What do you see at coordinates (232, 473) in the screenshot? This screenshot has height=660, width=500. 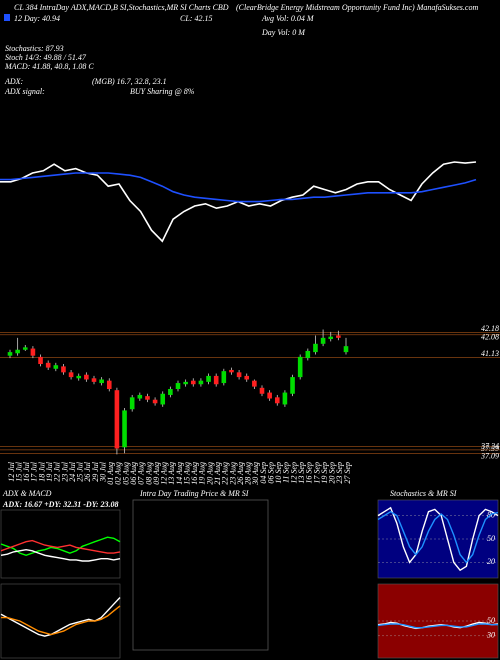 I see `x-tick-label: 23 Aug` at bounding box center [232, 473].